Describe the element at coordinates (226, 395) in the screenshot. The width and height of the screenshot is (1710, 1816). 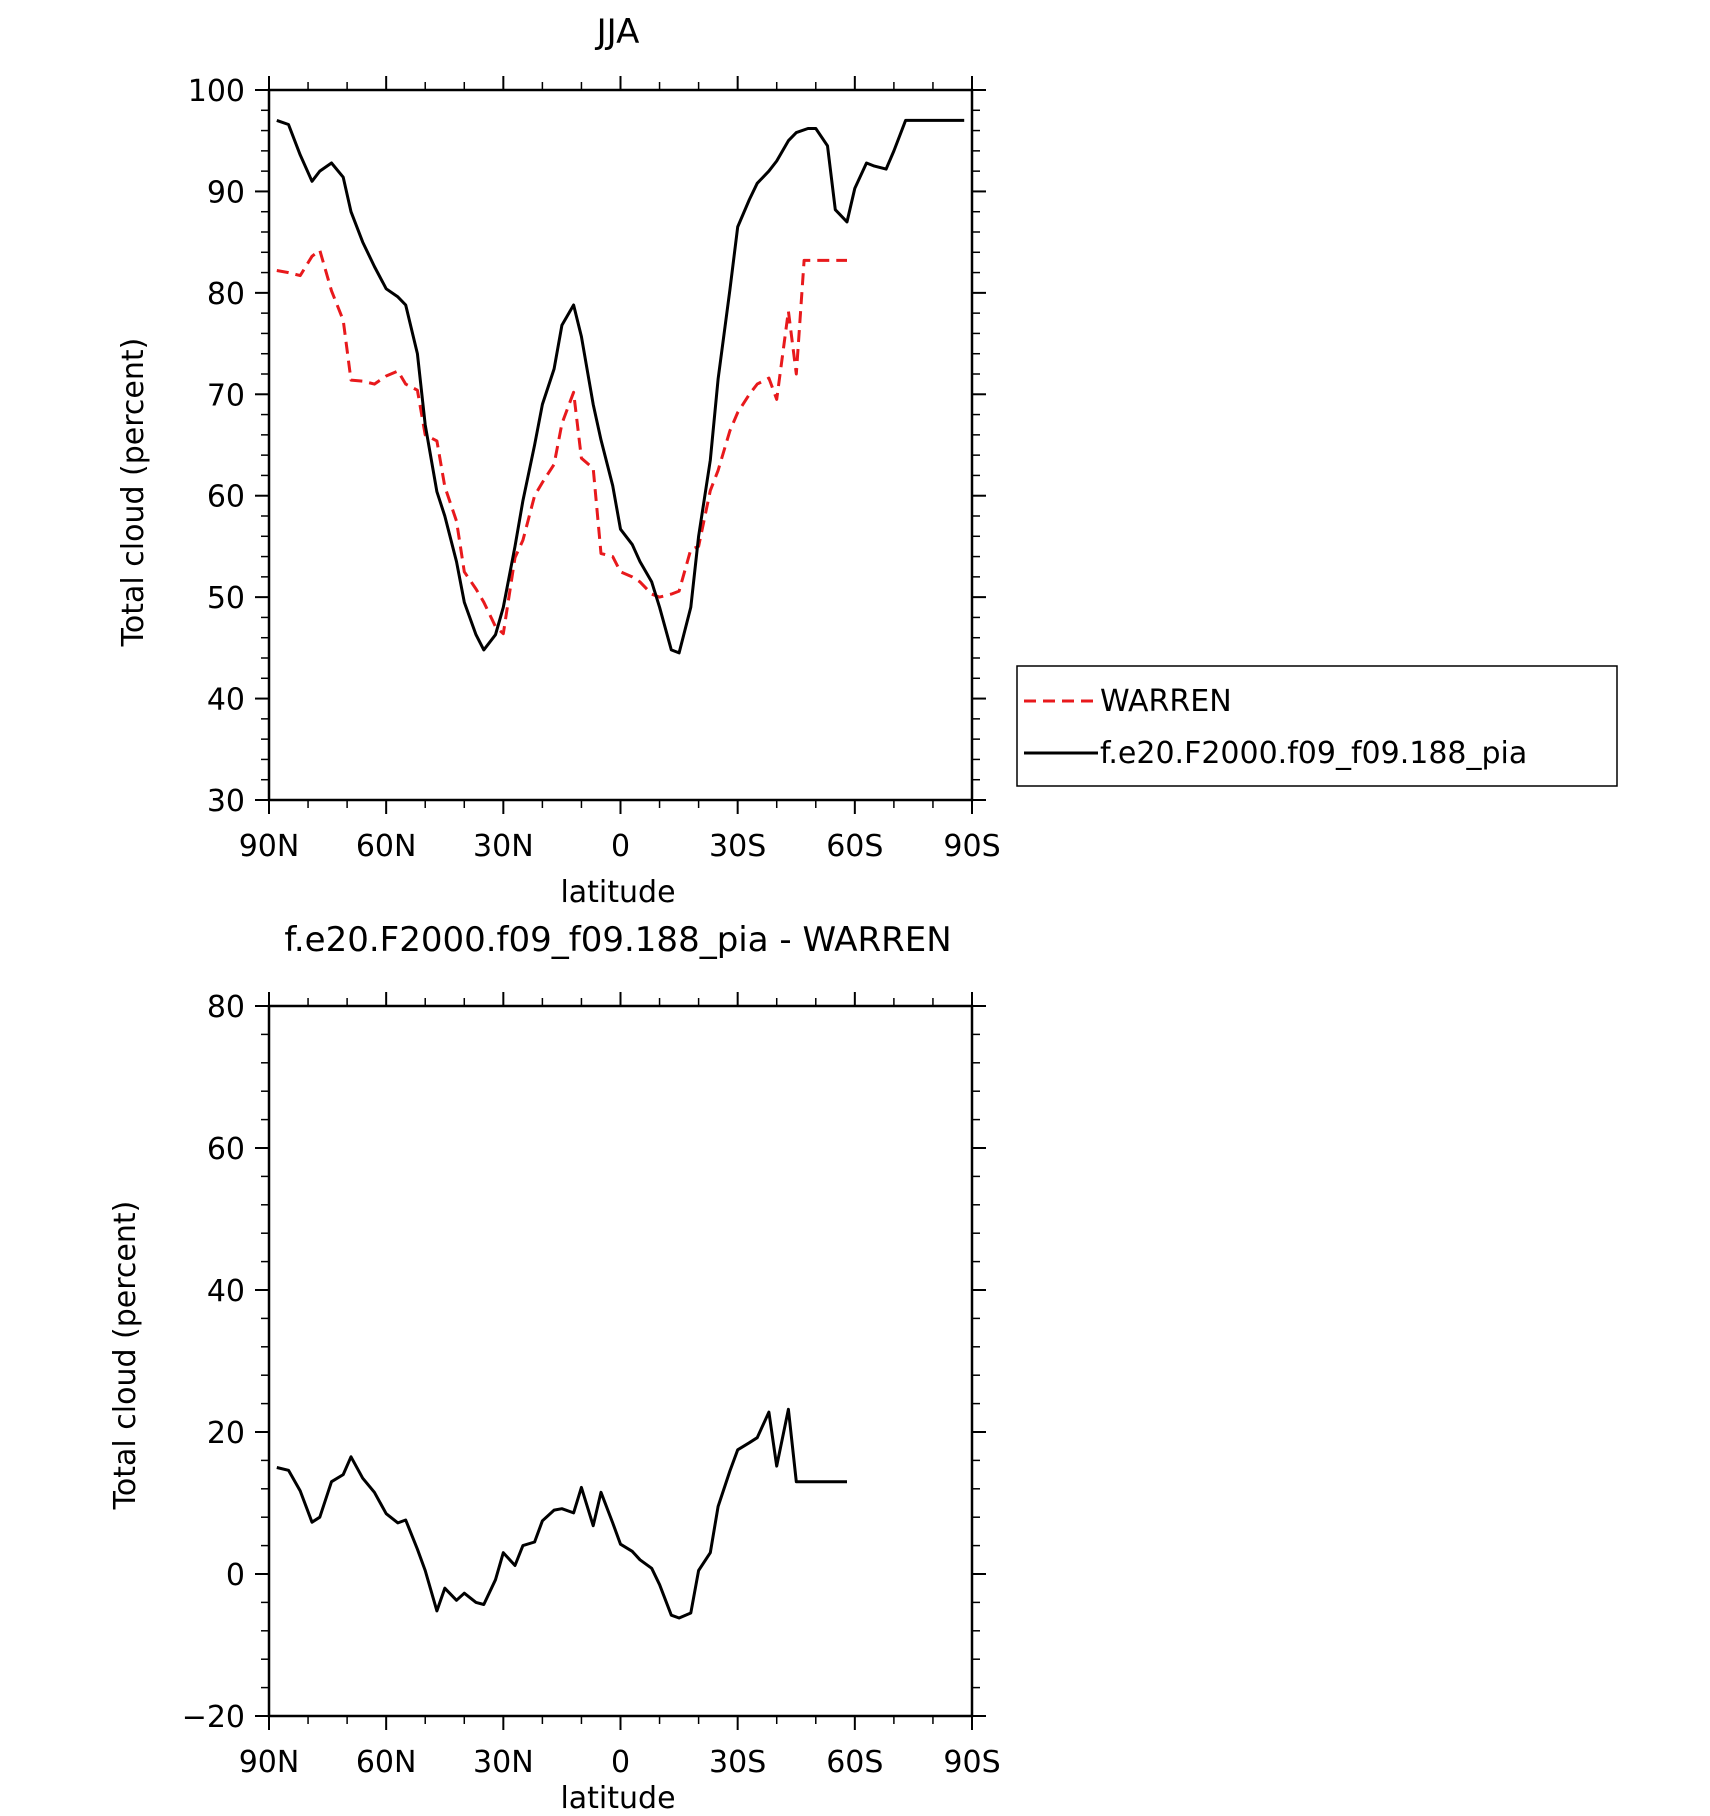
I see `y-tick-label: 70` at that location.